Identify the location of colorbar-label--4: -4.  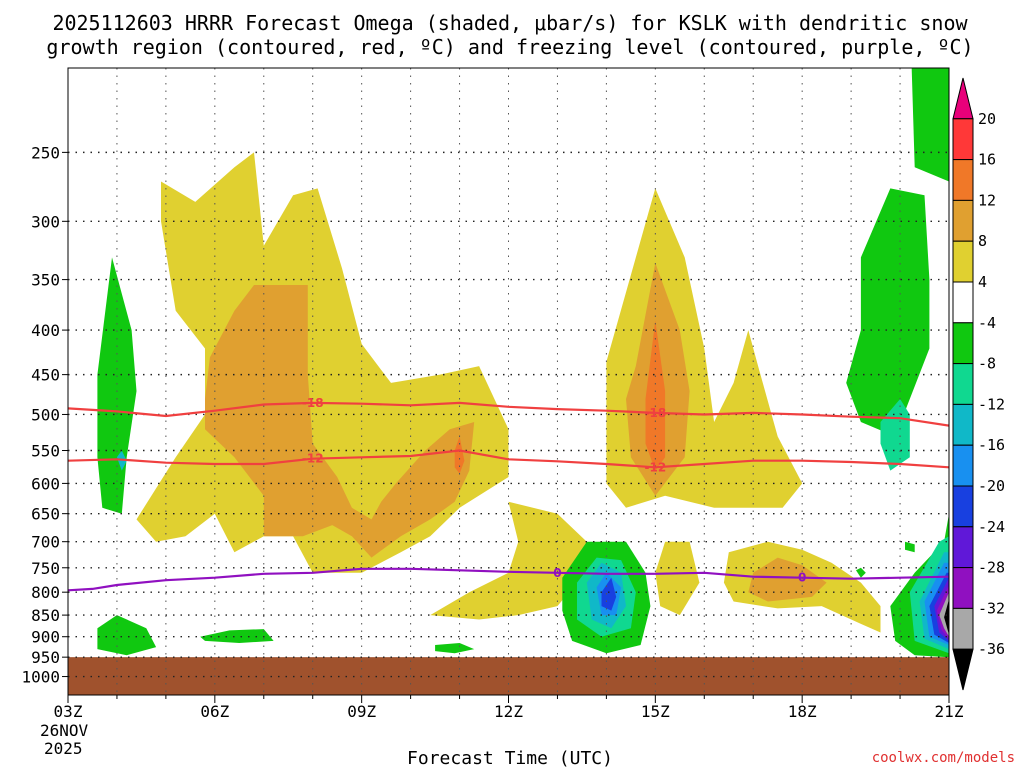
(987, 323).